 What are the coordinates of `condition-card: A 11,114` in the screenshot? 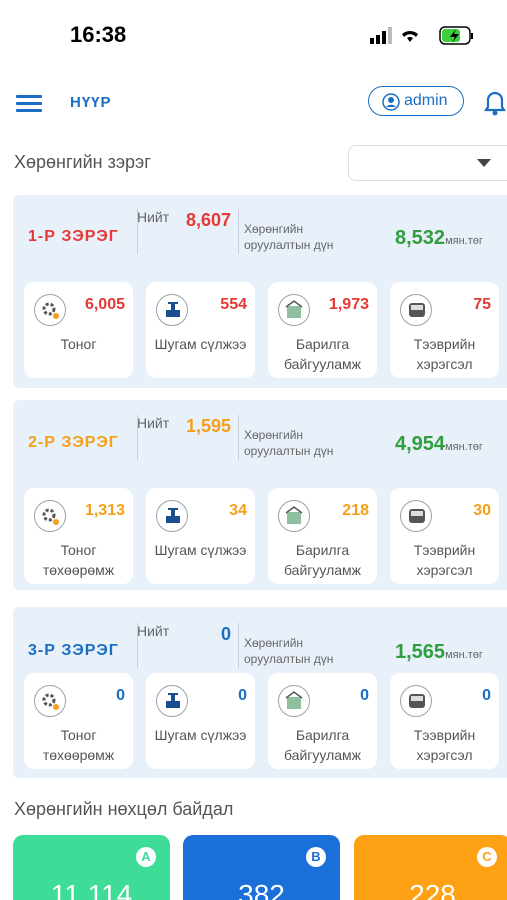 It's located at (91, 867).